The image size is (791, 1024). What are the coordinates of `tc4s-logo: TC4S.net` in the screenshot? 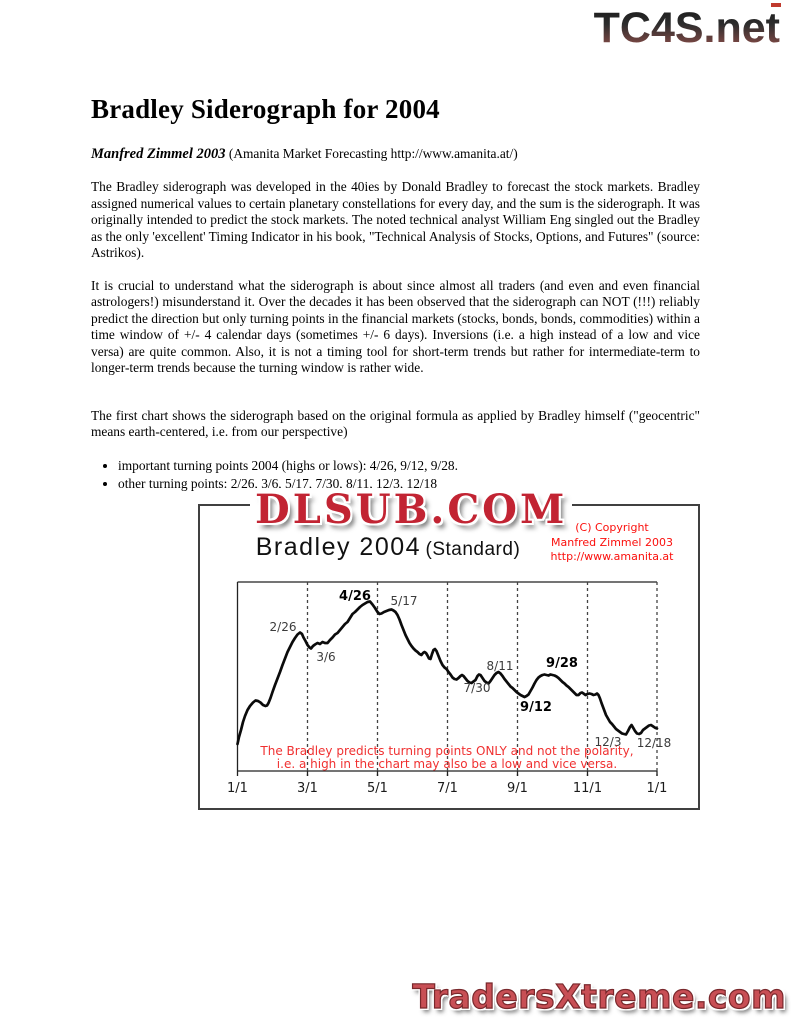 It's located at (686, 28).